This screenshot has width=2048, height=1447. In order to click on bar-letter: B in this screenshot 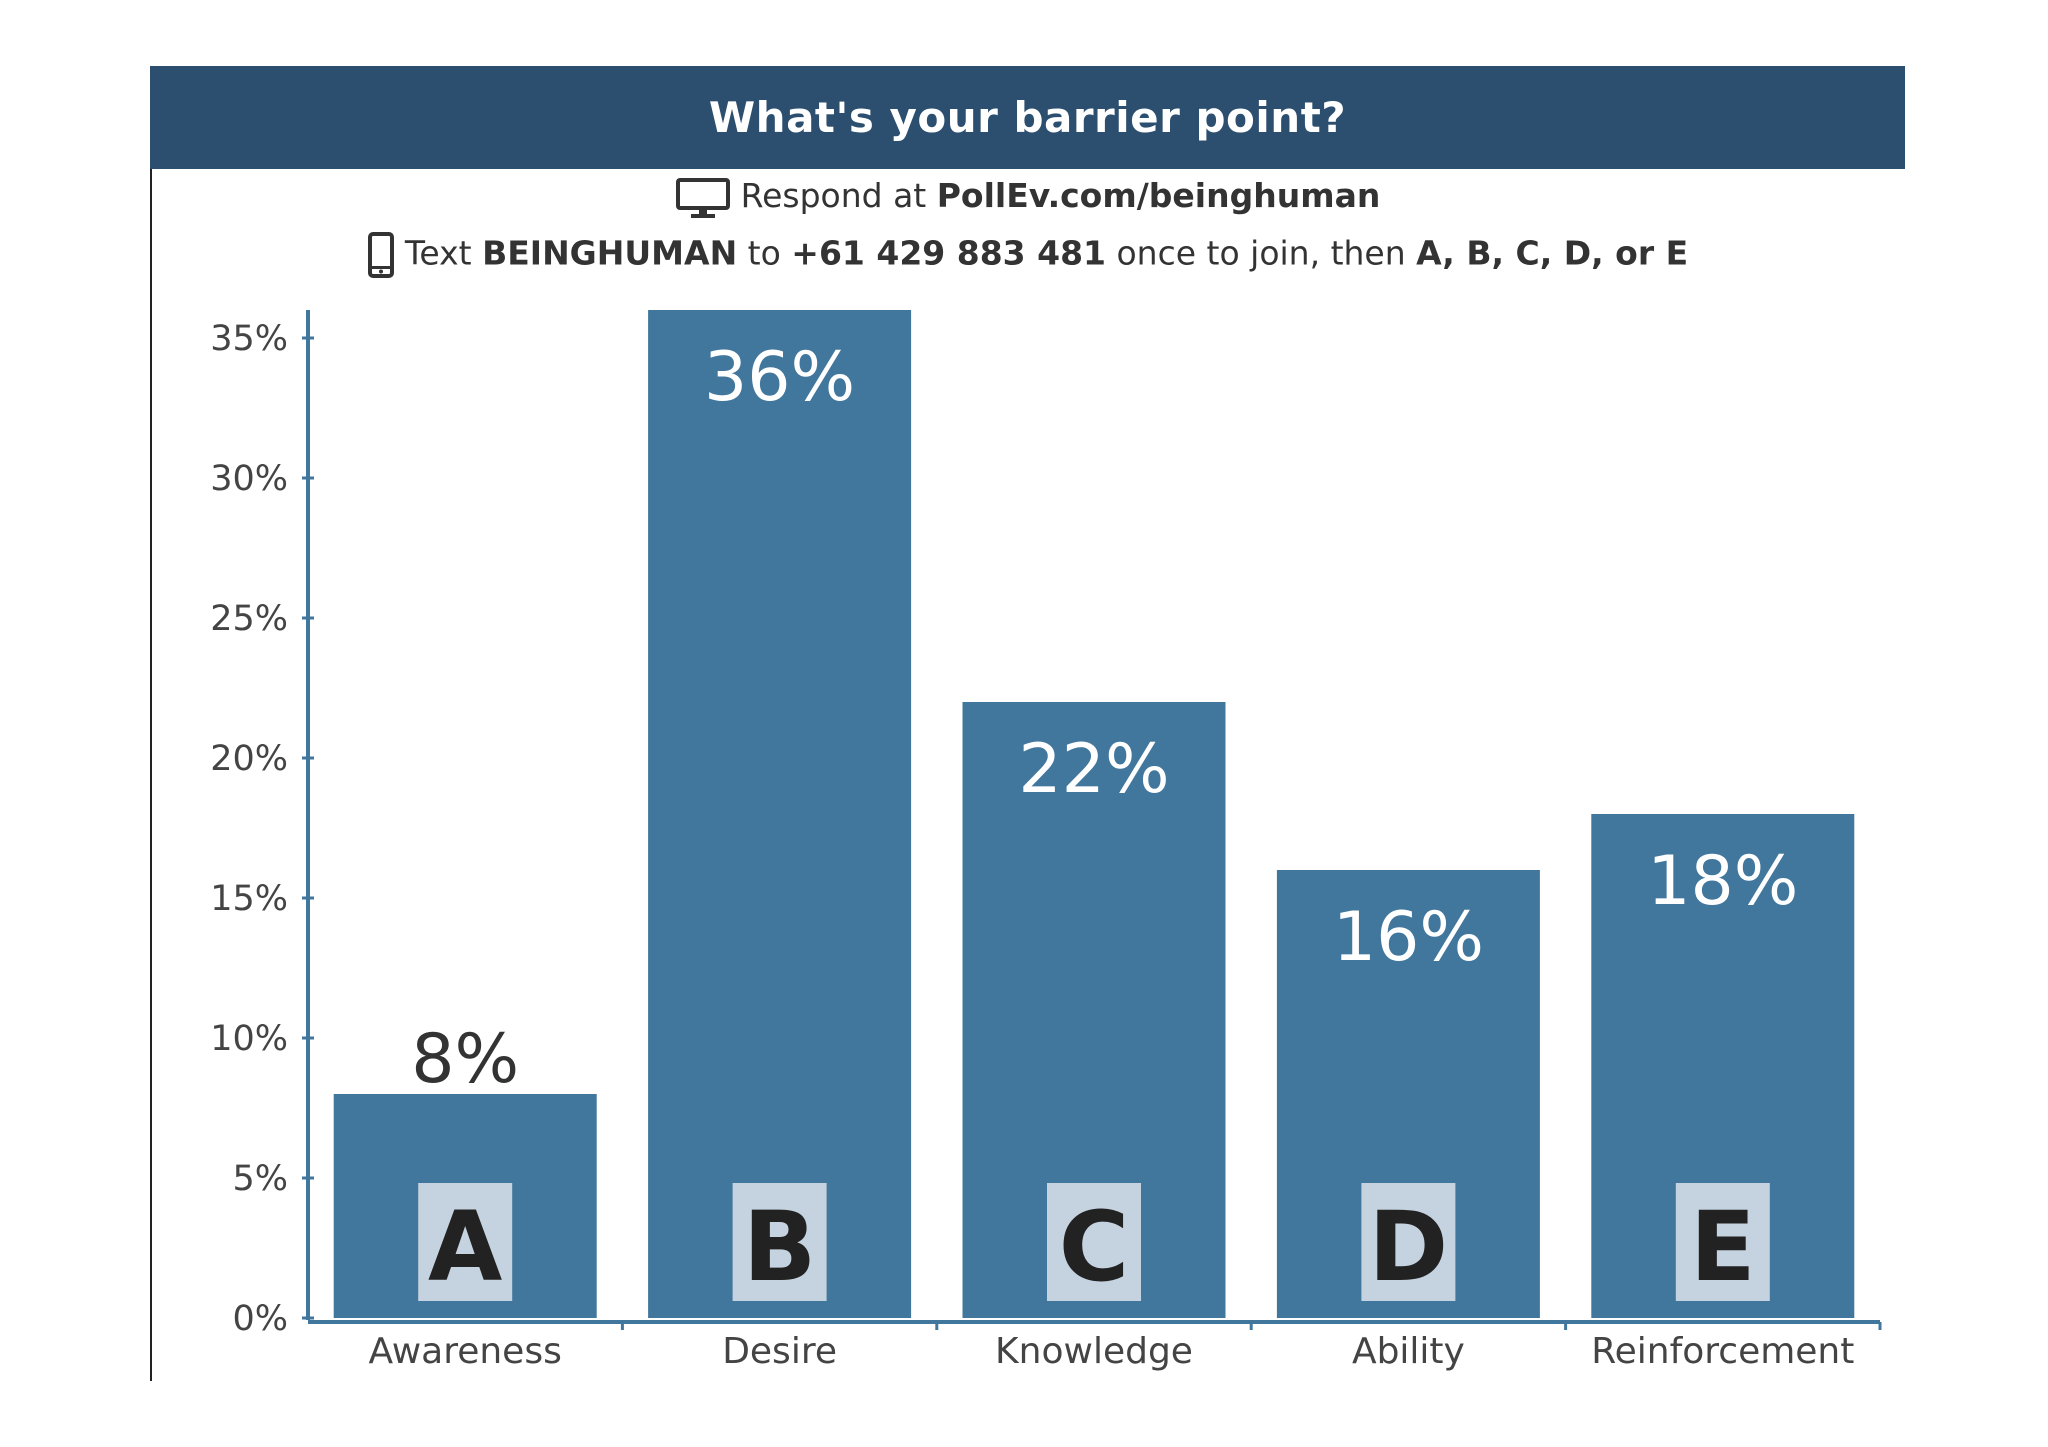, I will do `click(779, 1247)`.